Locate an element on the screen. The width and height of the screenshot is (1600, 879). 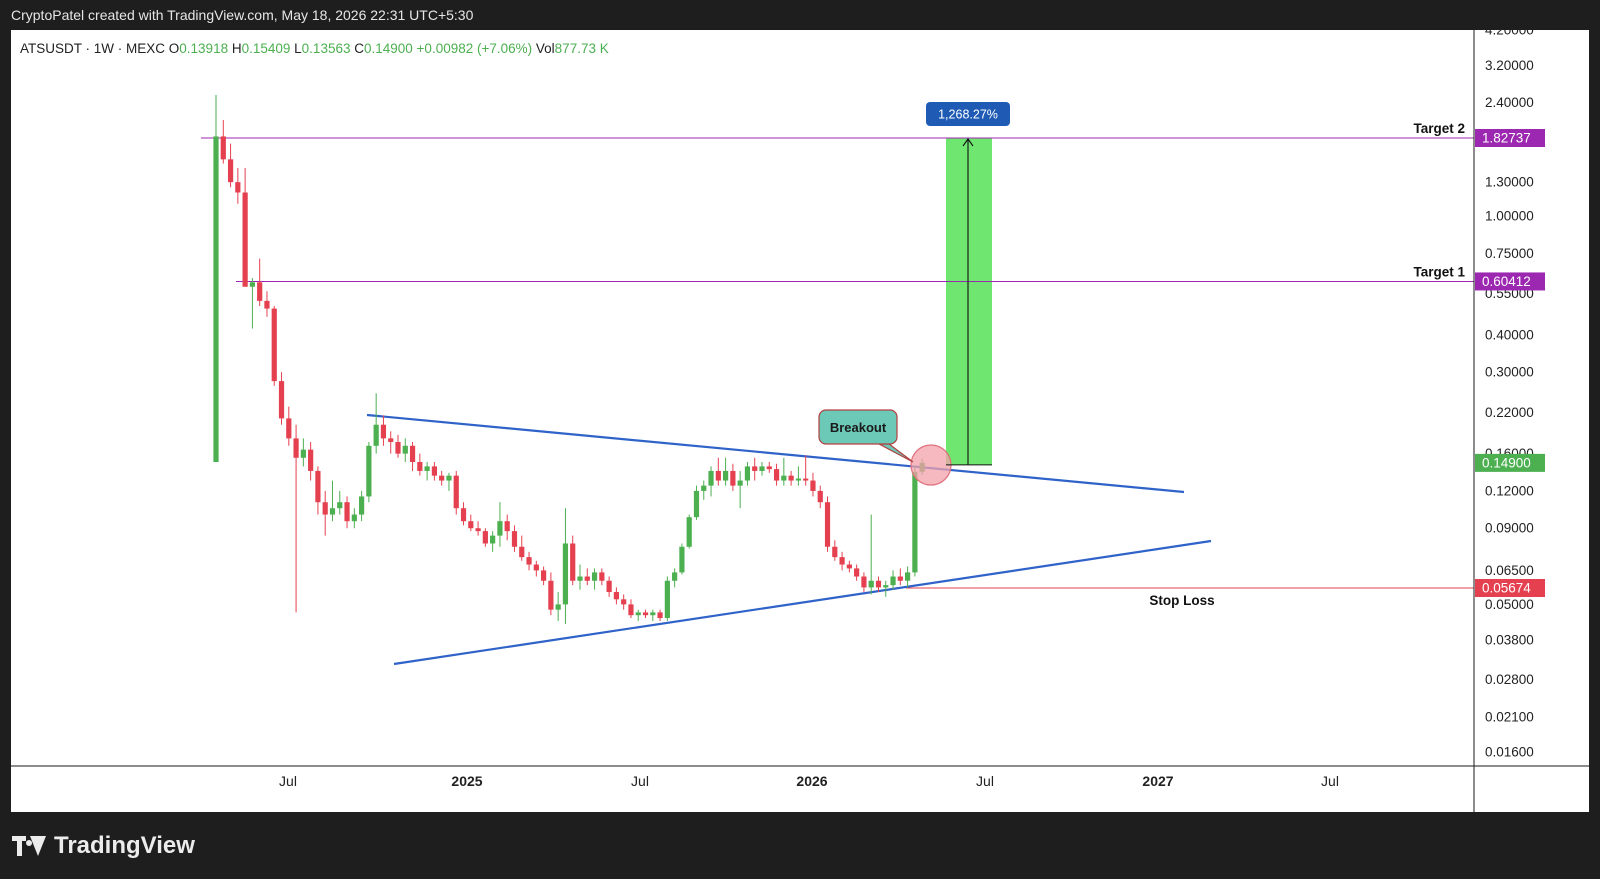
target-zone is located at coordinates (969, 301).